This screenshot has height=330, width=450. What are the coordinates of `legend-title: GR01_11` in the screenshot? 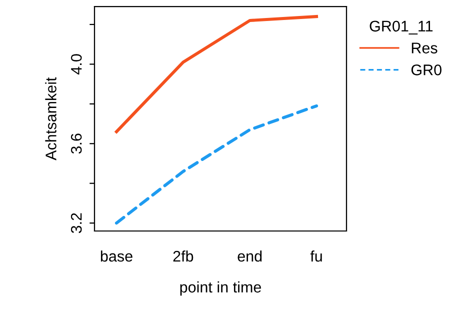 It's located at (401, 27).